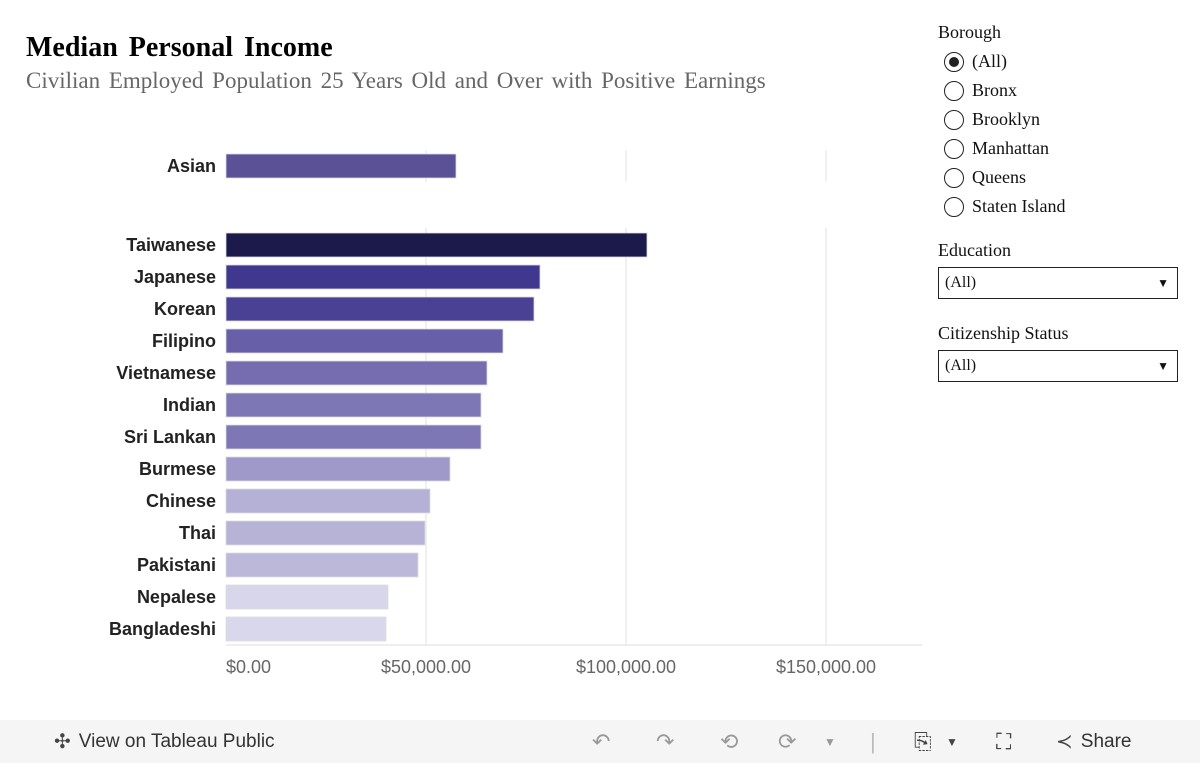  What do you see at coordinates (426, 667) in the screenshot?
I see `x-tick-label: $50,000.00` at bounding box center [426, 667].